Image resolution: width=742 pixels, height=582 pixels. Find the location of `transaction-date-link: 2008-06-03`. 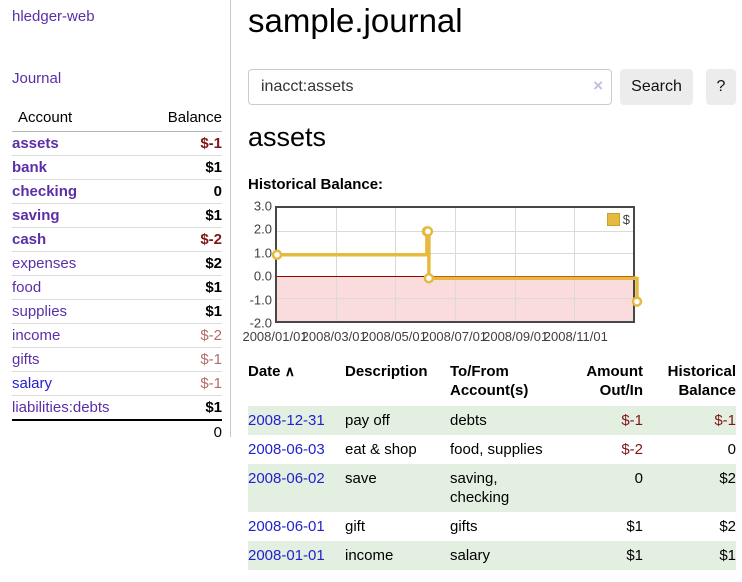

transaction-date-link: 2008-06-03 is located at coordinates (286, 449).